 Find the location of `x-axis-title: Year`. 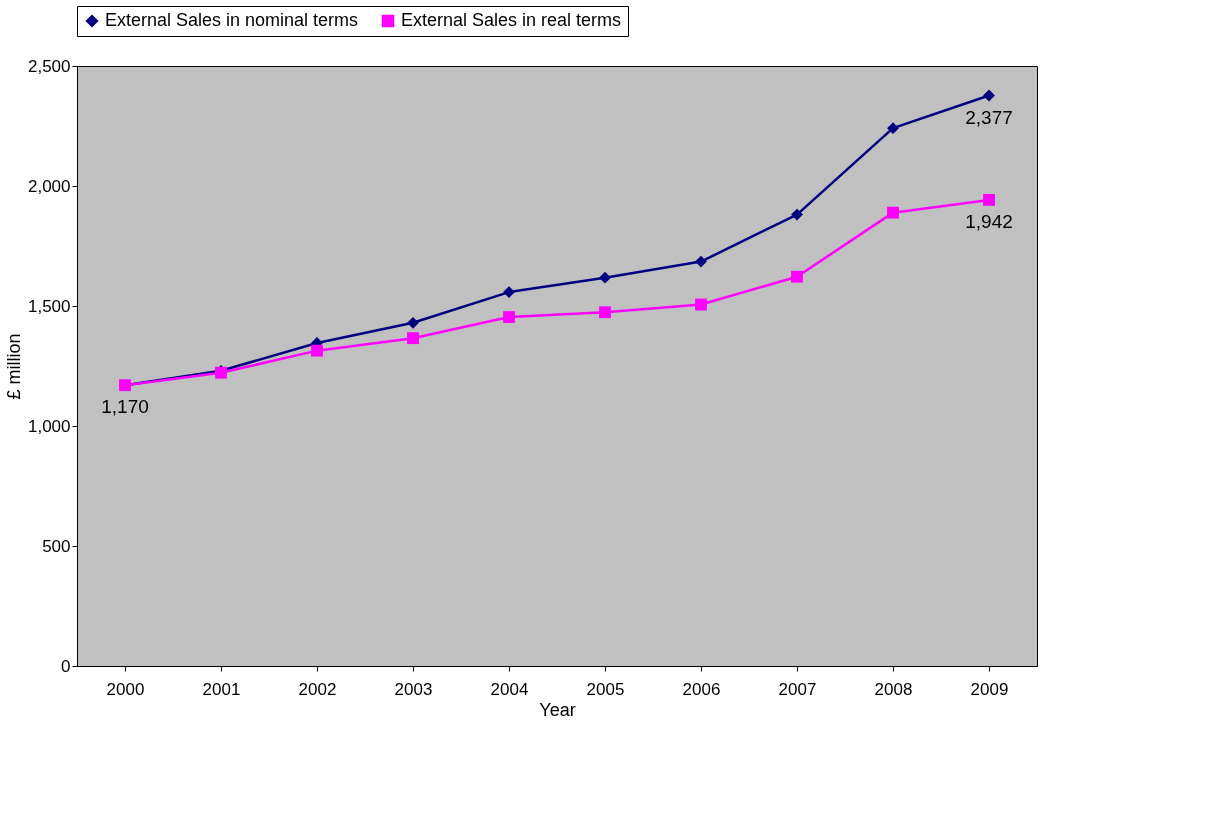

x-axis-title: Year is located at coordinates (557, 709).